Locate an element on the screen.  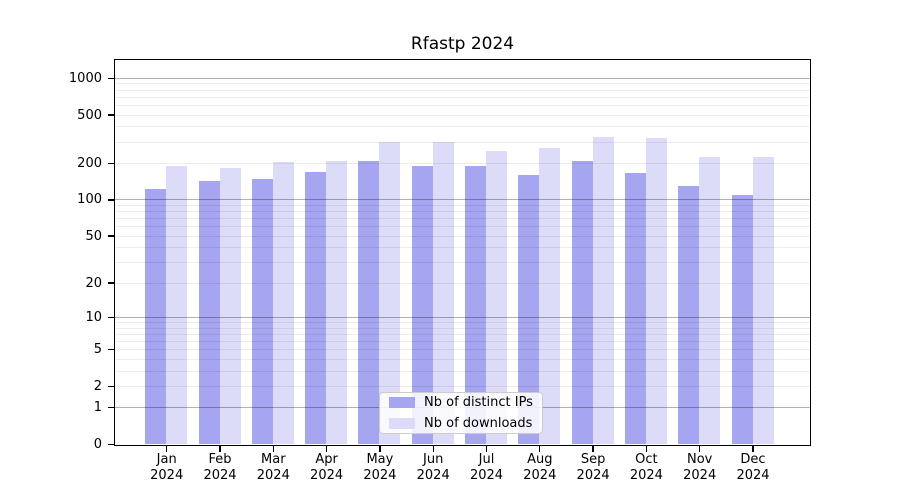
x-label-month: Apr is located at coordinates (326, 459).